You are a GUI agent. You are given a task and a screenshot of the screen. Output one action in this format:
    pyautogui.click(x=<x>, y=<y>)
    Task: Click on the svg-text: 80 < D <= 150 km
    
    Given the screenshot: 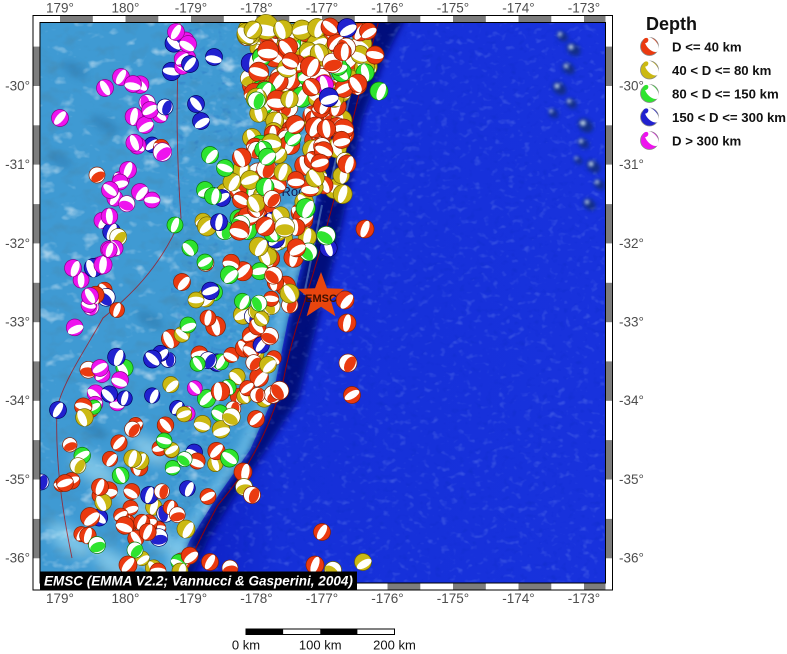 What is the action you would take?
    pyautogui.click(x=725, y=93)
    